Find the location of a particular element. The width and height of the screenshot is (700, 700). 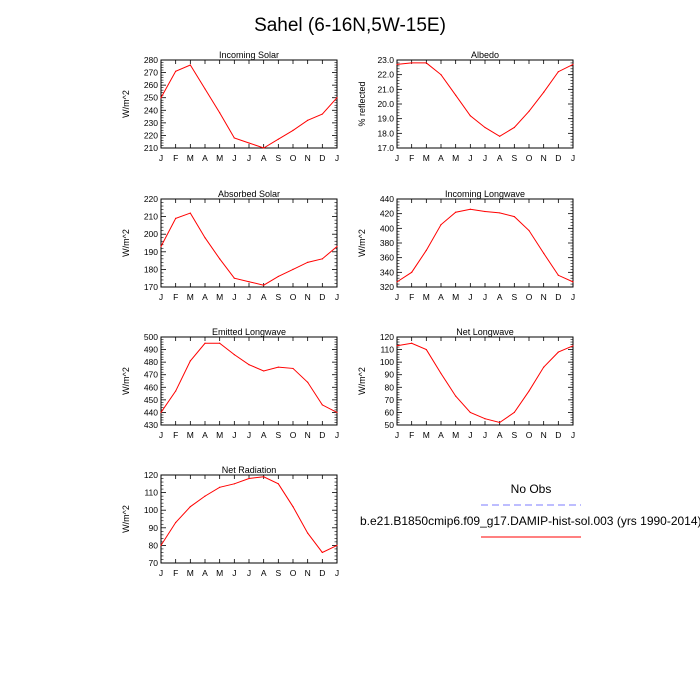

x-tick-label: N is located at coordinates (544, 158).